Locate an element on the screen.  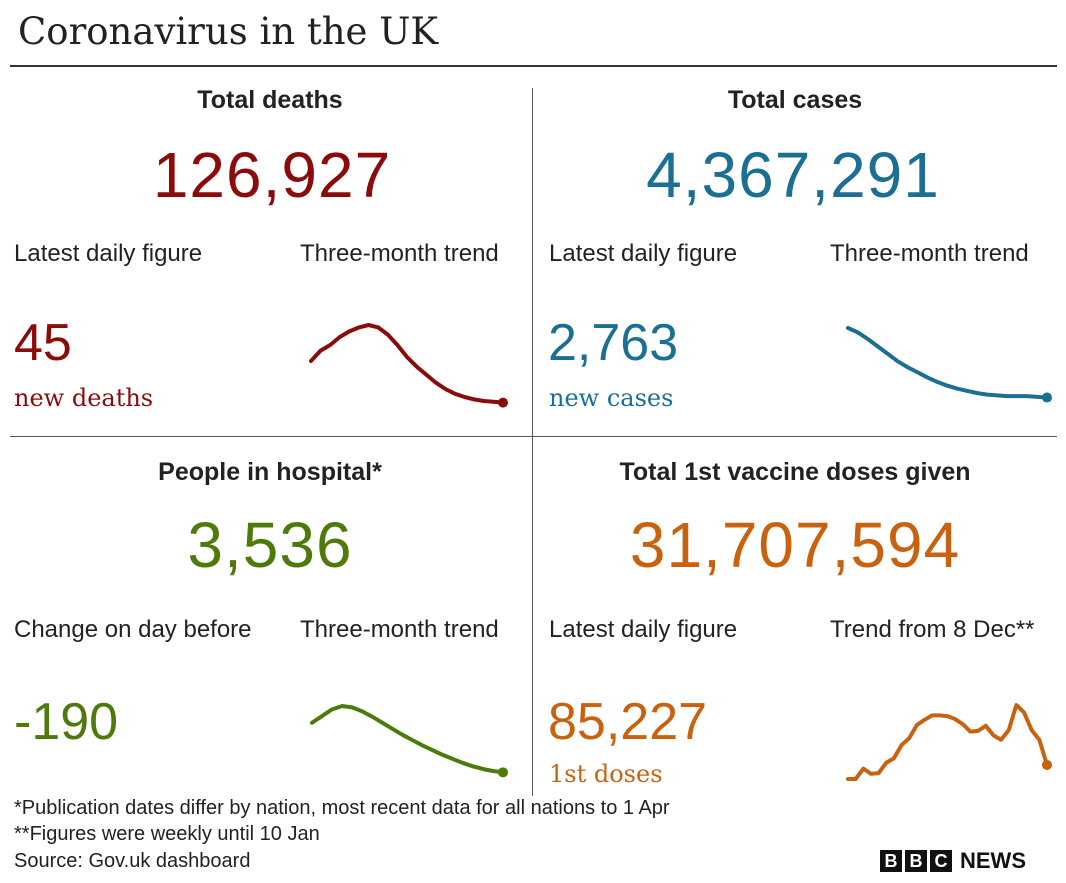
deaths-right-label: Three-month trend is located at coordinates (399, 253).